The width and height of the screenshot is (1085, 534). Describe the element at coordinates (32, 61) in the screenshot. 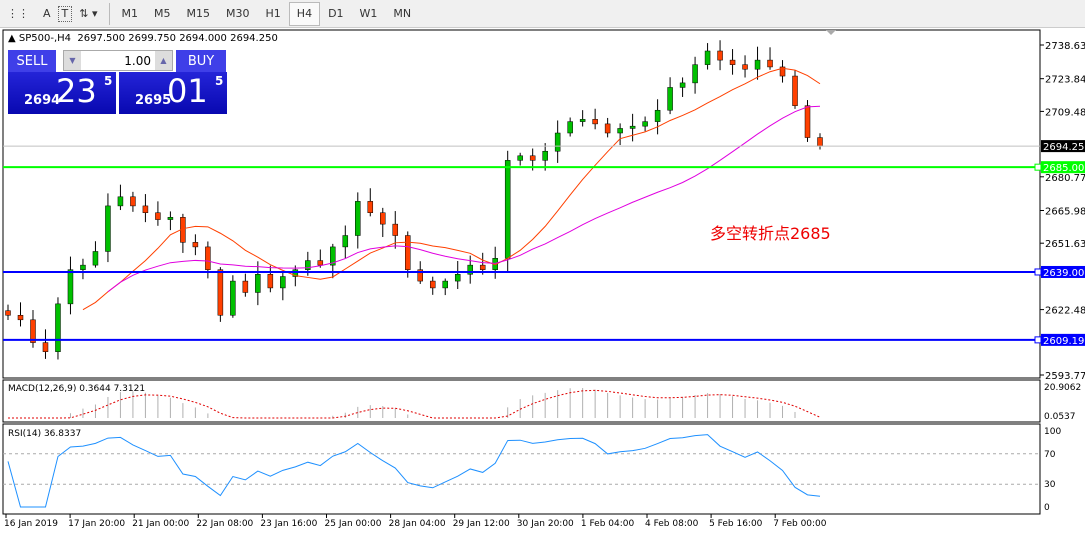

I see `sell-button: SELL` at that location.